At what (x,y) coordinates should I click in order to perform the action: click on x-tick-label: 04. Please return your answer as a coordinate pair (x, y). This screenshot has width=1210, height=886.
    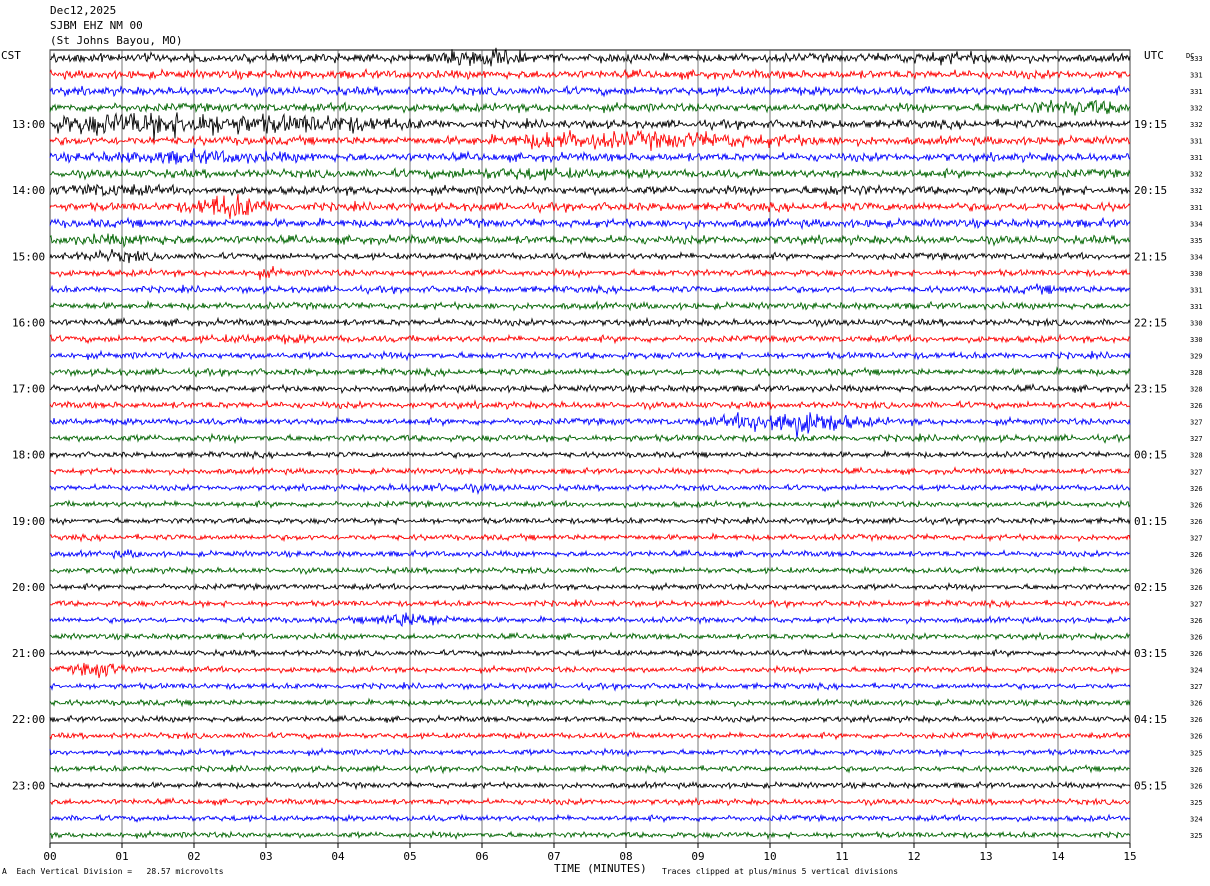
    Looking at the image, I should click on (338, 856).